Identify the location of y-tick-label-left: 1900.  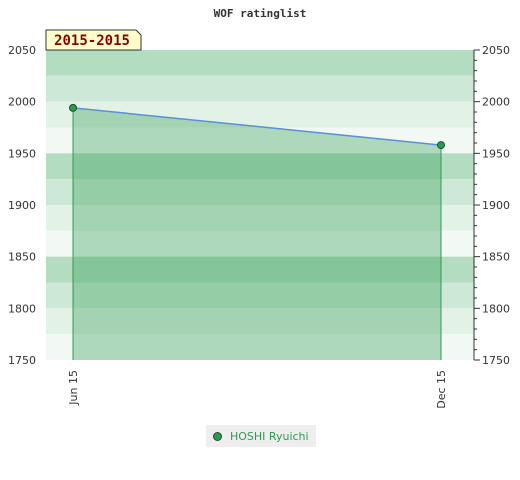
(22, 205).